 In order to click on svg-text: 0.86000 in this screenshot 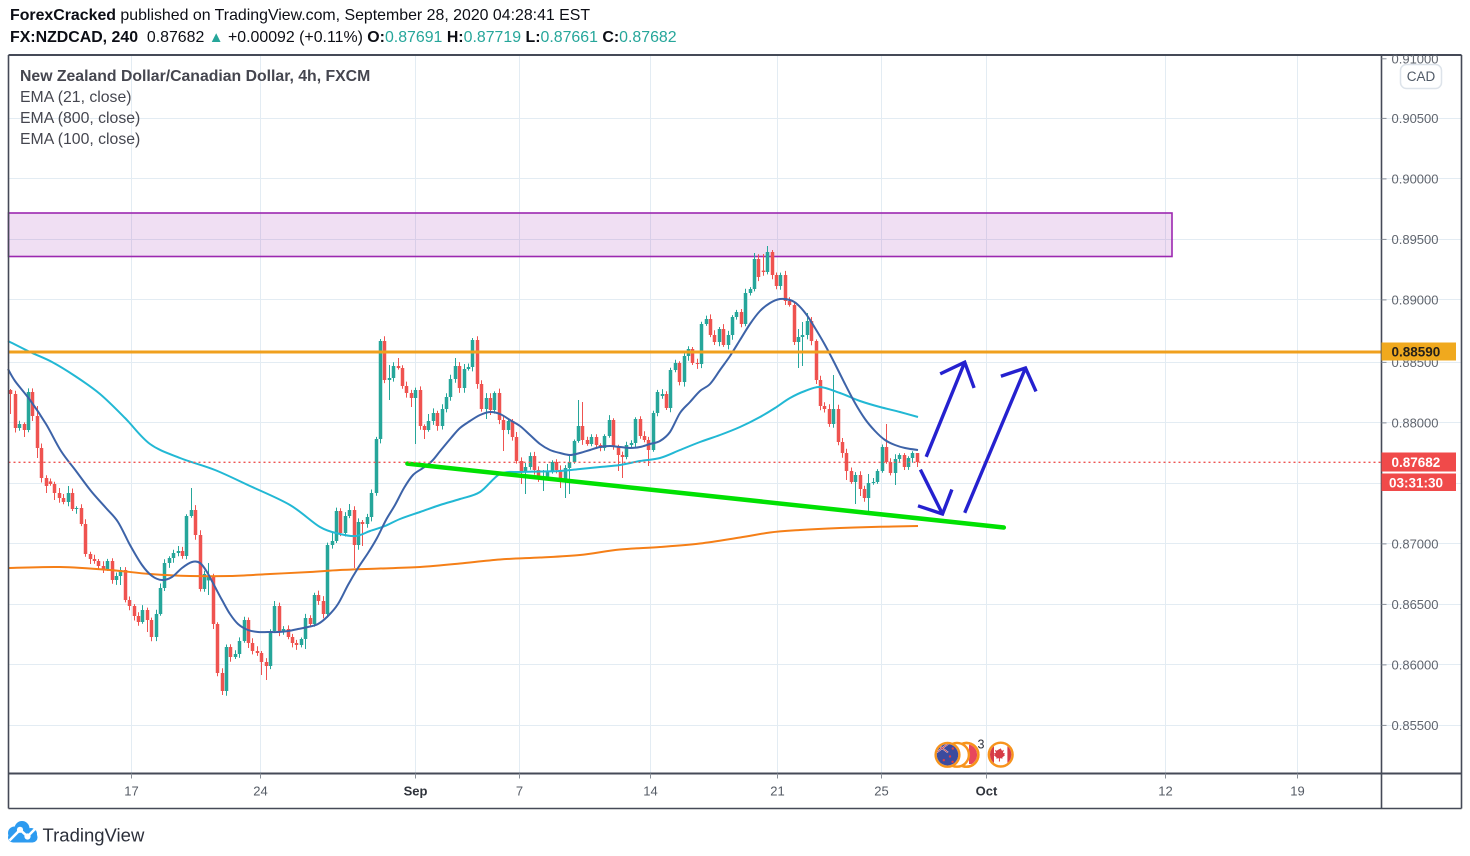, I will do `click(1415, 664)`.